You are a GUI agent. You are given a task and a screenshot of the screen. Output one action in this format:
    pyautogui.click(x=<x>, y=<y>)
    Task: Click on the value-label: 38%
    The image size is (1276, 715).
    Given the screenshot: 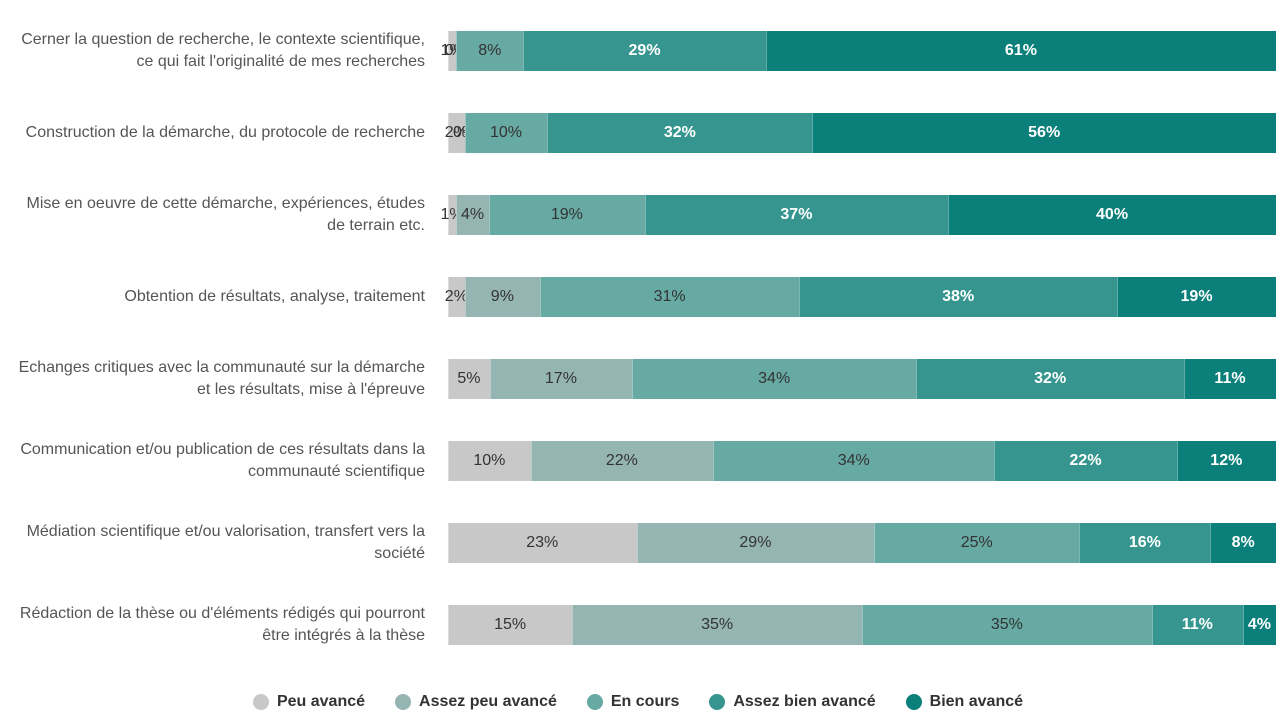 What is the action you would take?
    pyautogui.click(x=958, y=296)
    